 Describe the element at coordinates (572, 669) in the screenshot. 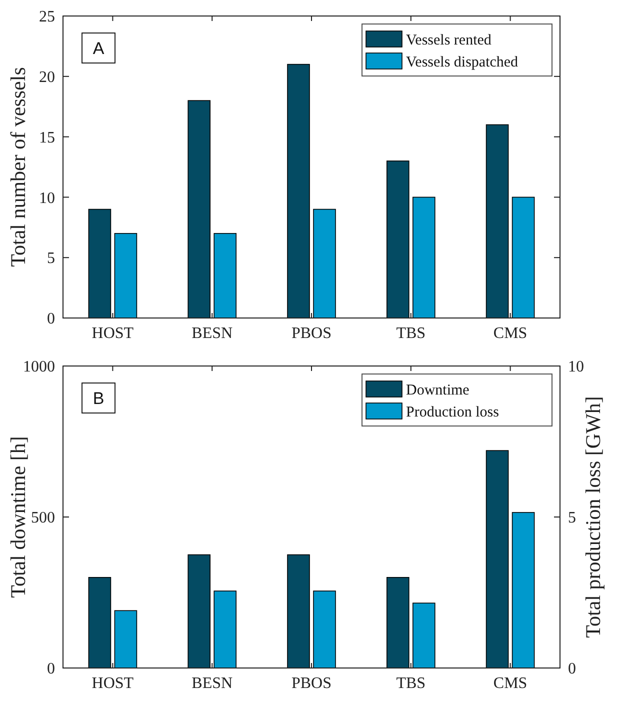

I see `y2-tick-label: 0` at that location.